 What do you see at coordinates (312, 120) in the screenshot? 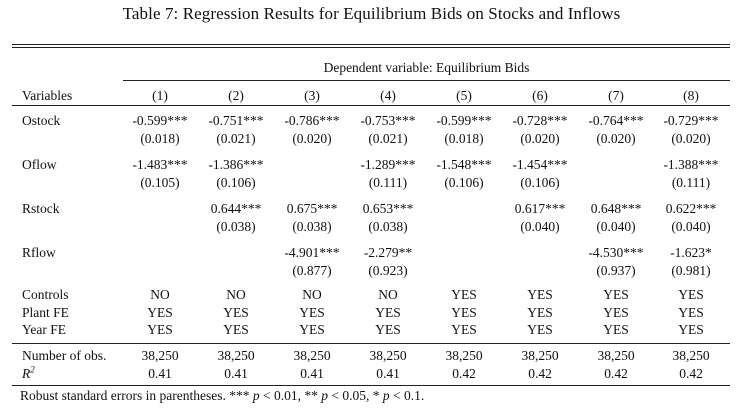
I see `coefficient-cell: -0.786***` at bounding box center [312, 120].